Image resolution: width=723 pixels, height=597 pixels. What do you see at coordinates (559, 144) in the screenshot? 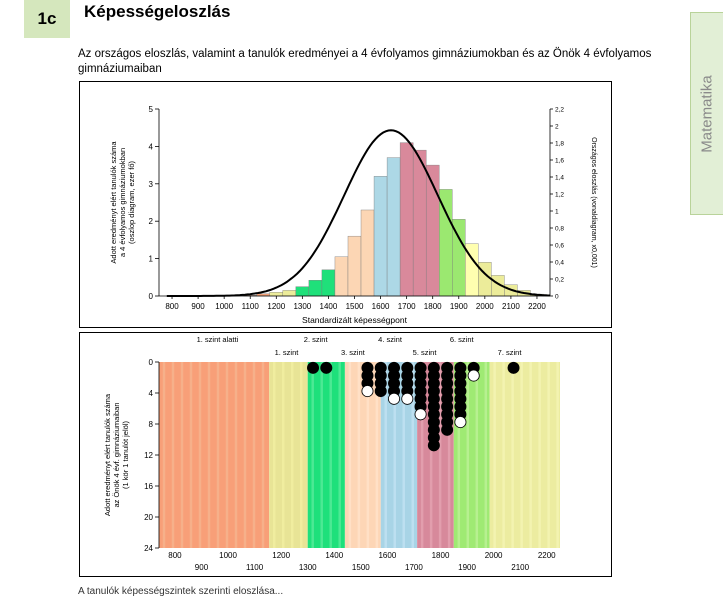
I see `y2-tick-label: 1,8` at bounding box center [559, 144].